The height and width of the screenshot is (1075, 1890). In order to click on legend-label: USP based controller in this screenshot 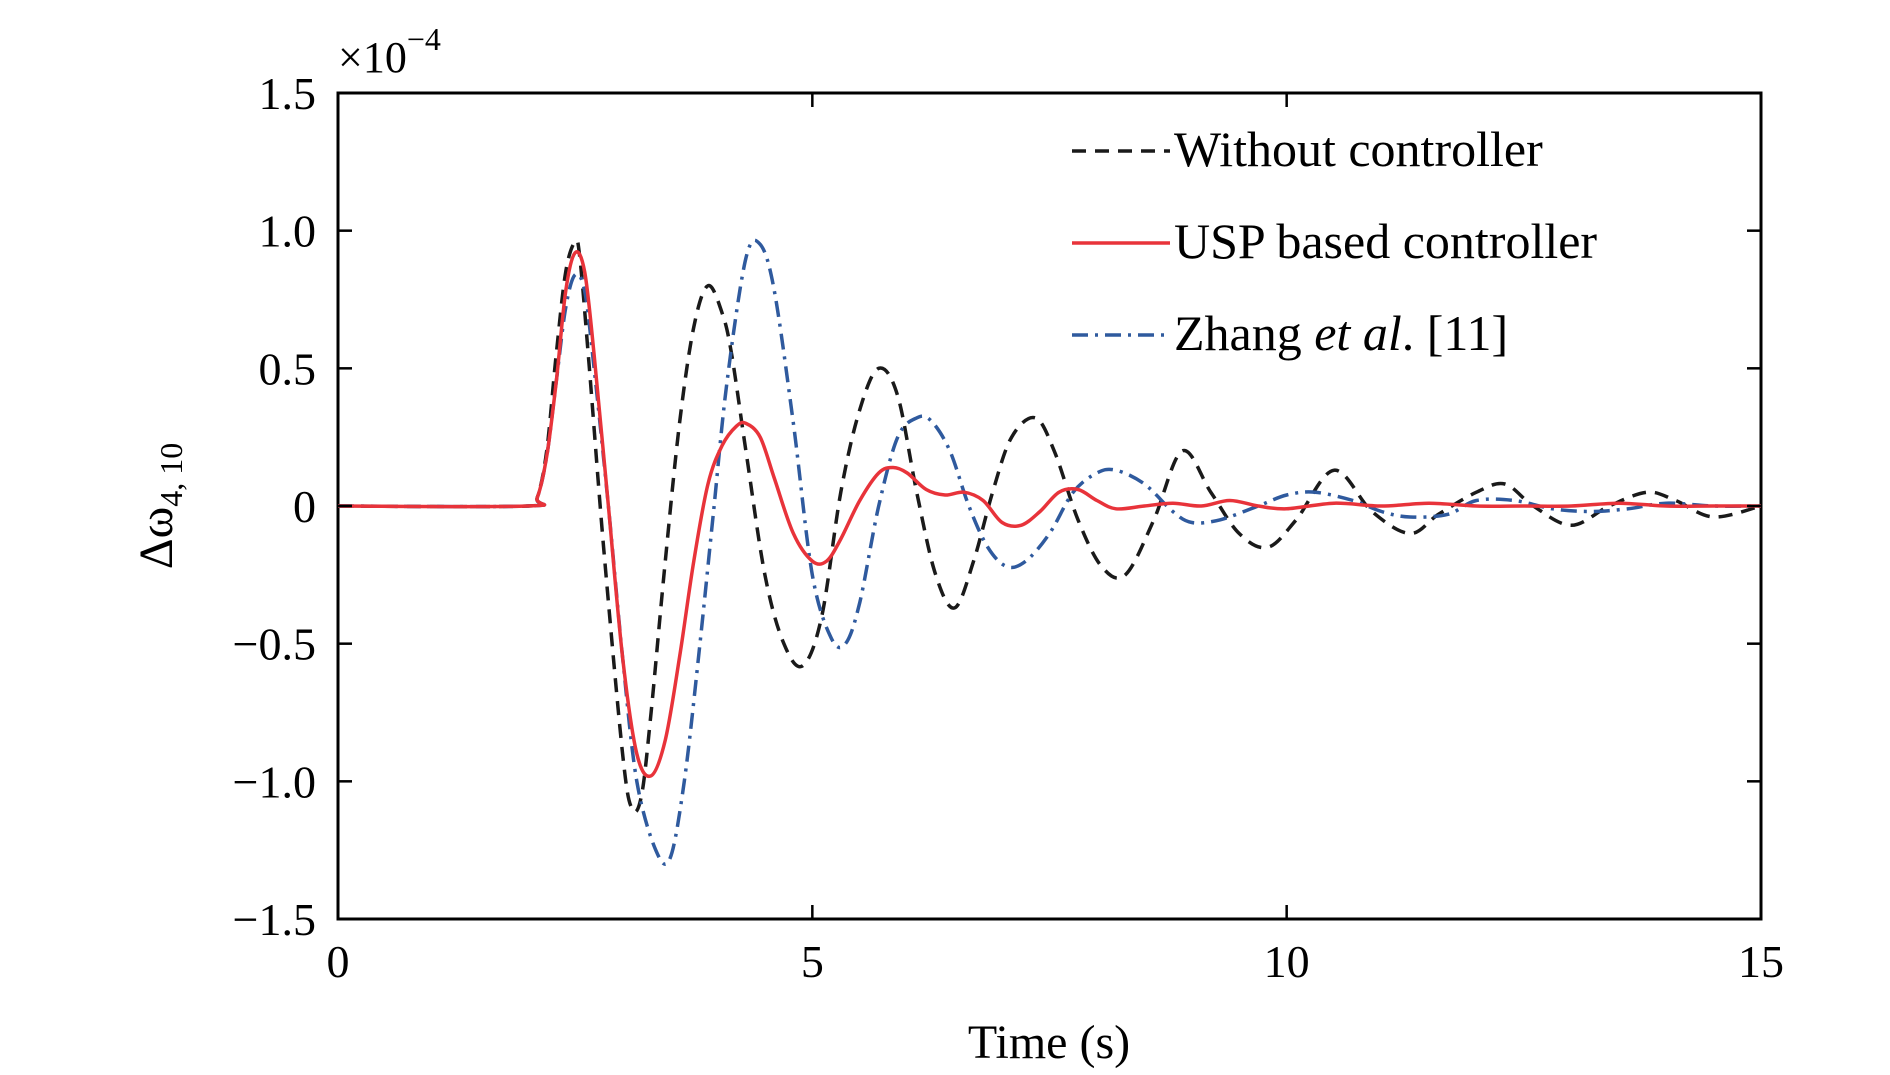, I will do `click(1385, 241)`.